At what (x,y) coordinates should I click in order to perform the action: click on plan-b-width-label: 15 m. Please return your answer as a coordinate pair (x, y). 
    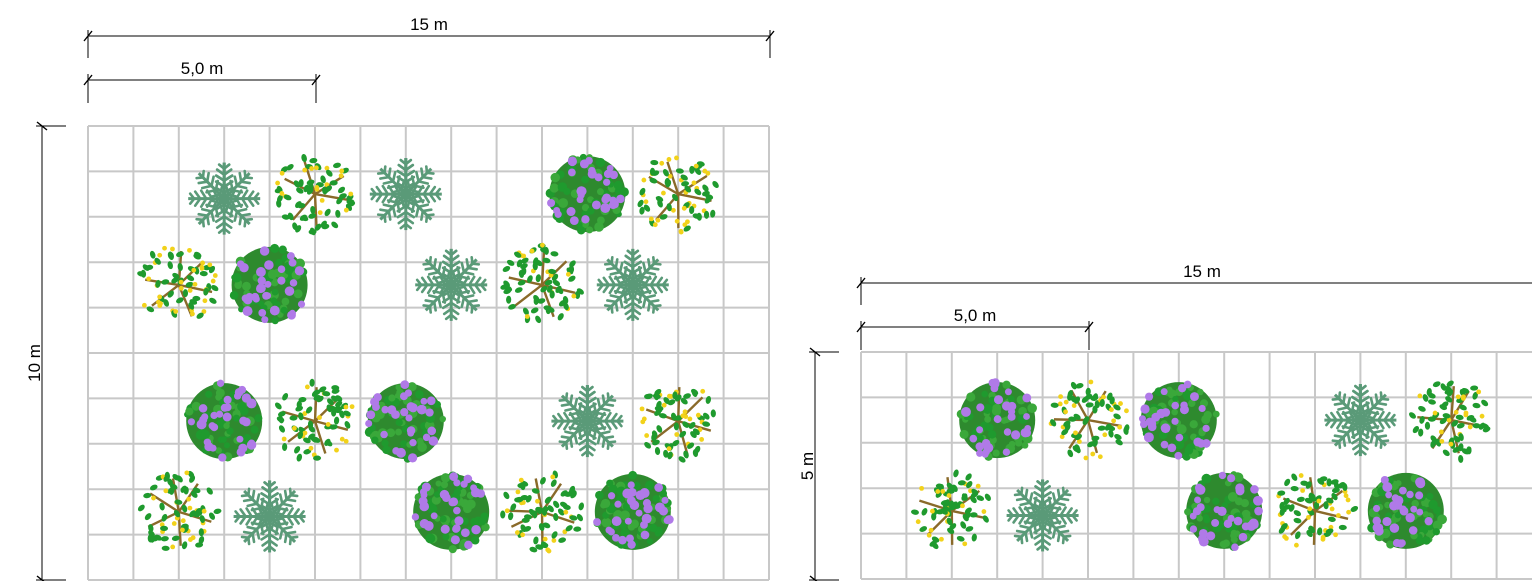
    Looking at the image, I should click on (1202, 271).